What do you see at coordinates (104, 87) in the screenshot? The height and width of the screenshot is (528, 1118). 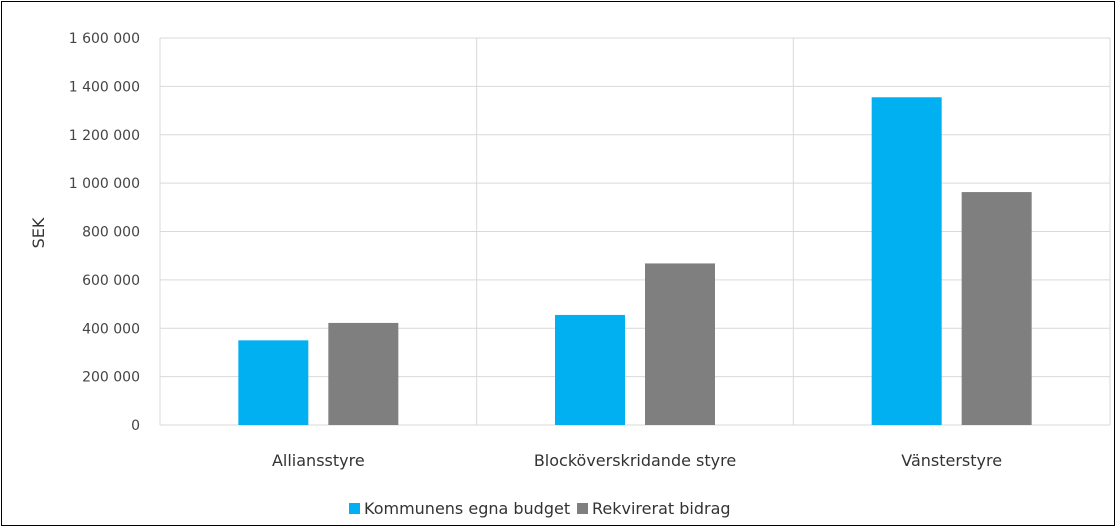 I see `y-tick-label: 1 400 000` at bounding box center [104, 87].